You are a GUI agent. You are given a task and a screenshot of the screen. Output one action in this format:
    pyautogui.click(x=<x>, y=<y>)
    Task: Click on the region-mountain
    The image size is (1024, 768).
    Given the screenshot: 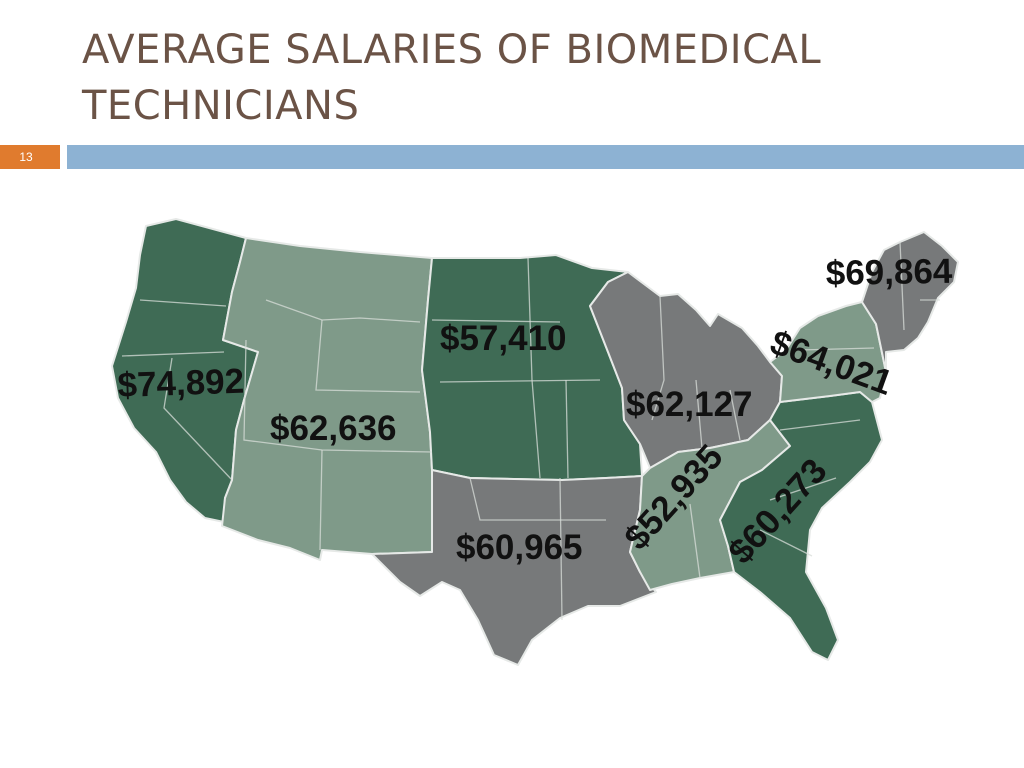 What is the action you would take?
    pyautogui.click(x=327, y=399)
    